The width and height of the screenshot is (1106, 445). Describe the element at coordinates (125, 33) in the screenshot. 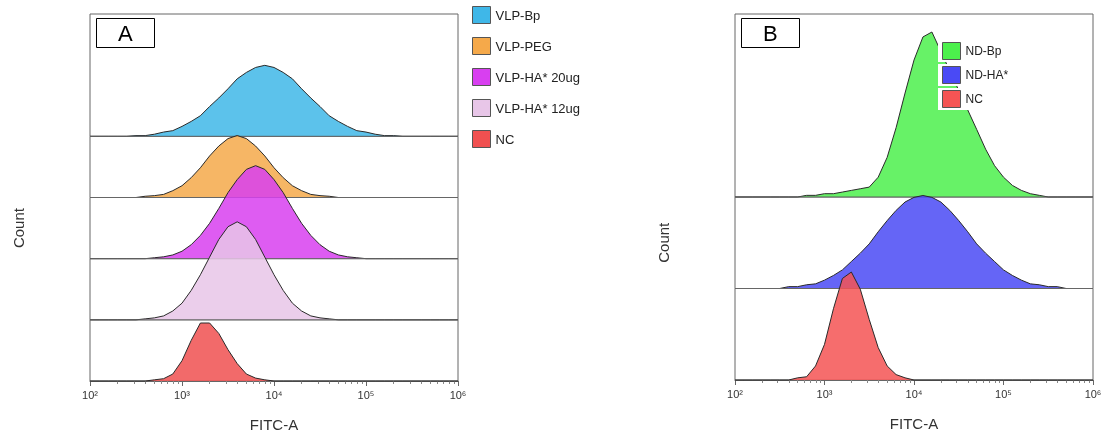

I see `chart-title: A` at that location.